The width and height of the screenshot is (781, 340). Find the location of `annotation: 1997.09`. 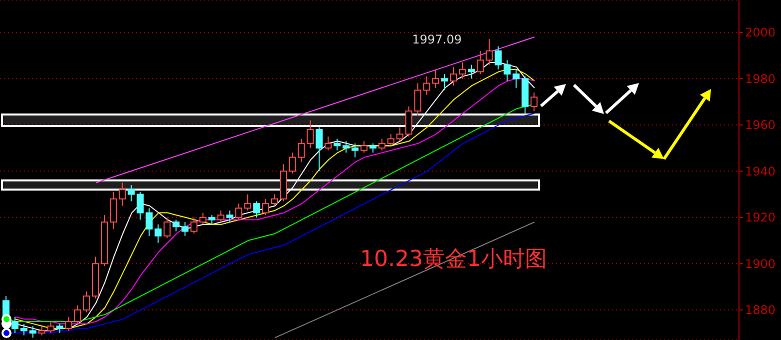

annotation: 1997.09 is located at coordinates (437, 39).